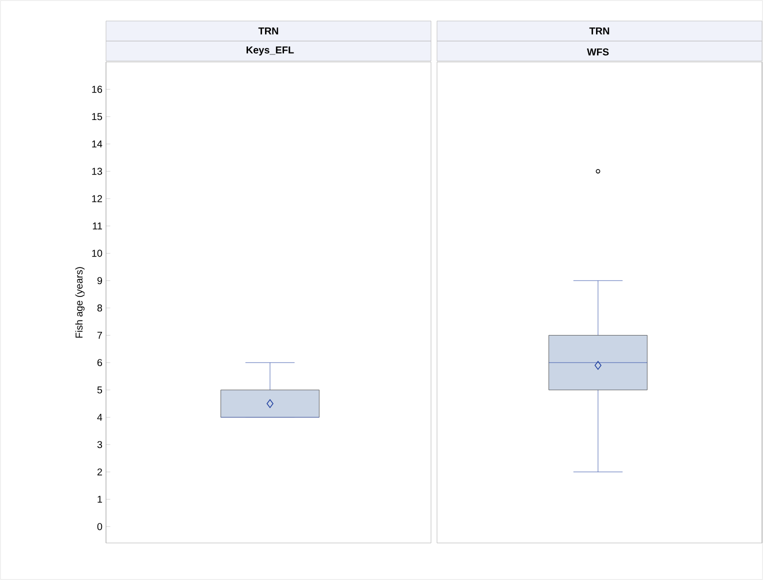  I want to click on y-tick-label: 4, so click(99, 417).